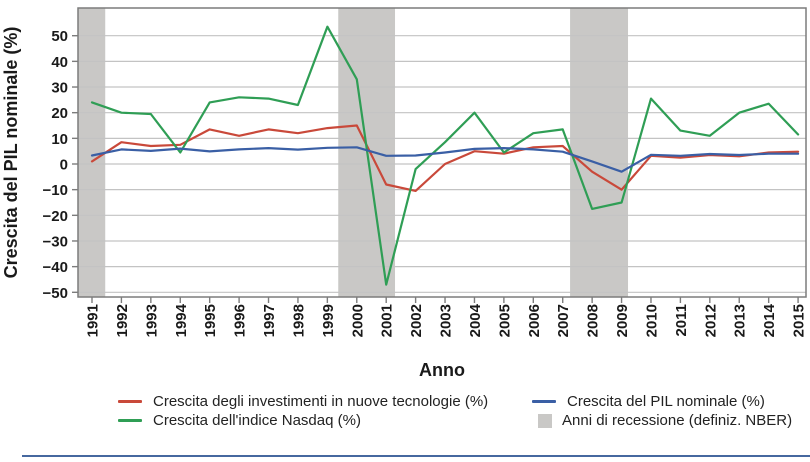 This screenshot has width=810, height=462. Describe the element at coordinates (55, 293) in the screenshot. I see `y-tick-label: −50` at that location.